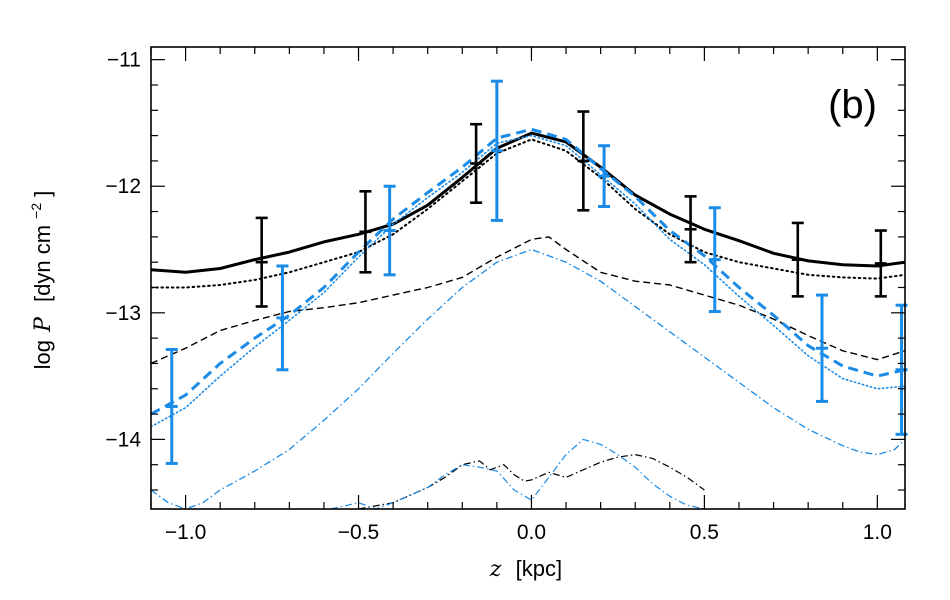 Image resolution: width=950 pixels, height=600 pixels. What do you see at coordinates (124, 60) in the screenshot?
I see `y-tick-label: −11` at bounding box center [124, 60].